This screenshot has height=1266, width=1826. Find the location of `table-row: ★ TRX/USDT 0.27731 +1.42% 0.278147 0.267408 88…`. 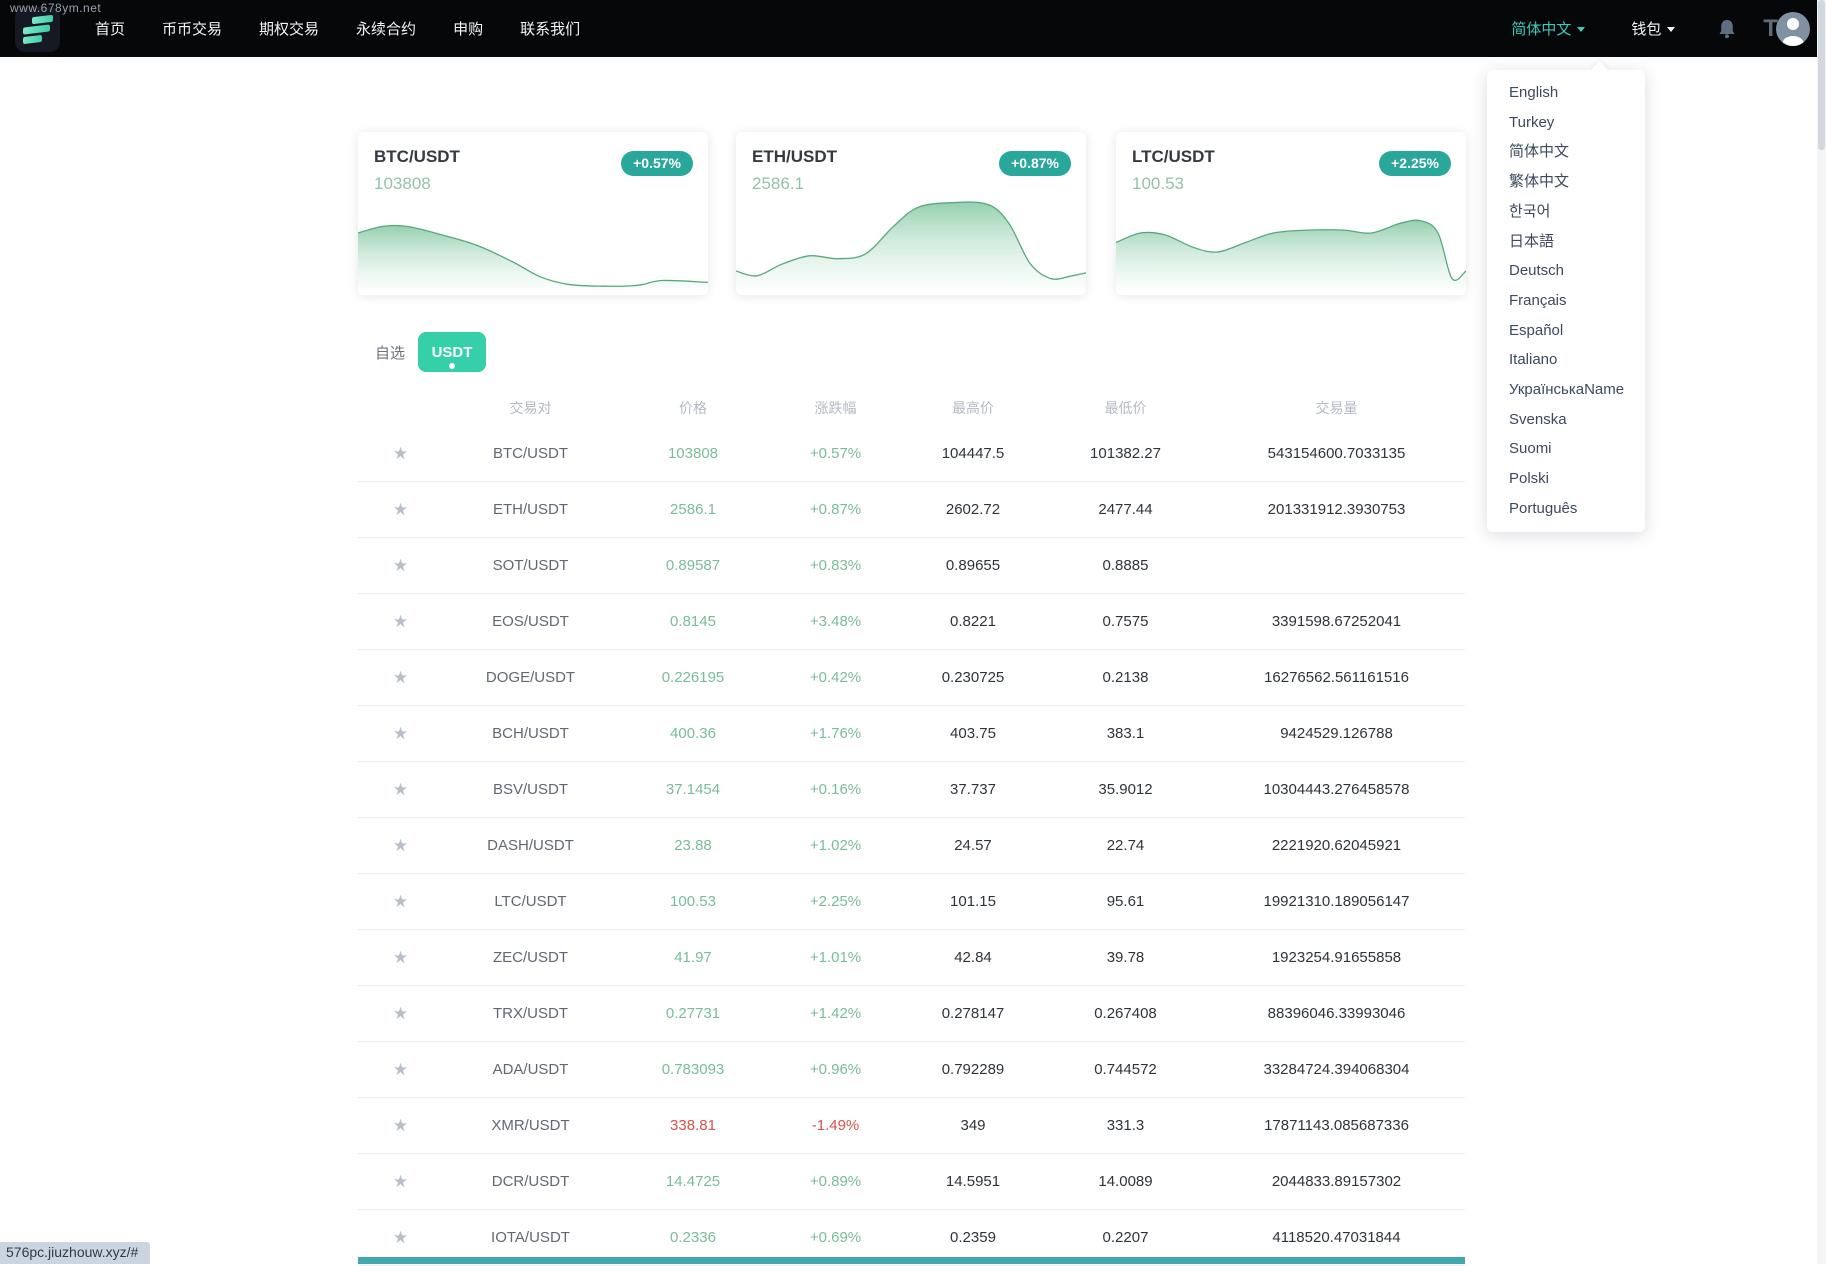

table-row: ★ TRX/USDT 0.27731 +1.42% 0.278147 0.267408 88… is located at coordinates (911, 1014).